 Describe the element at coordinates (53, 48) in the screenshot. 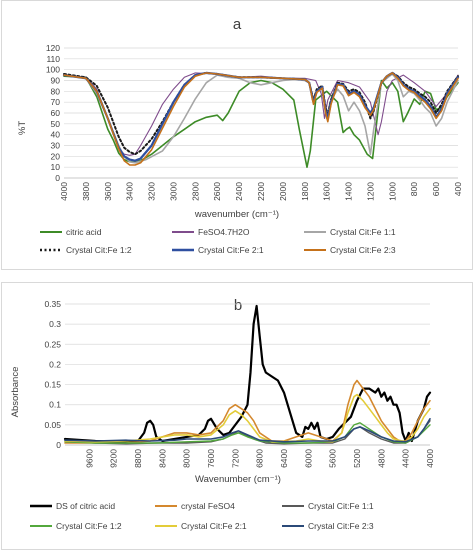

I see `y-tick-label: 120` at that location.